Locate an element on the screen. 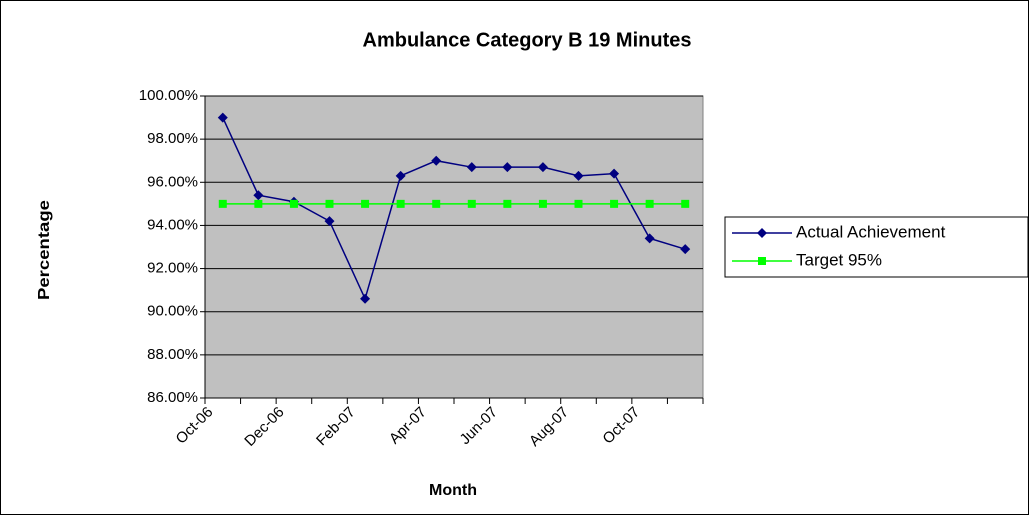  legend is located at coordinates (876, 247).